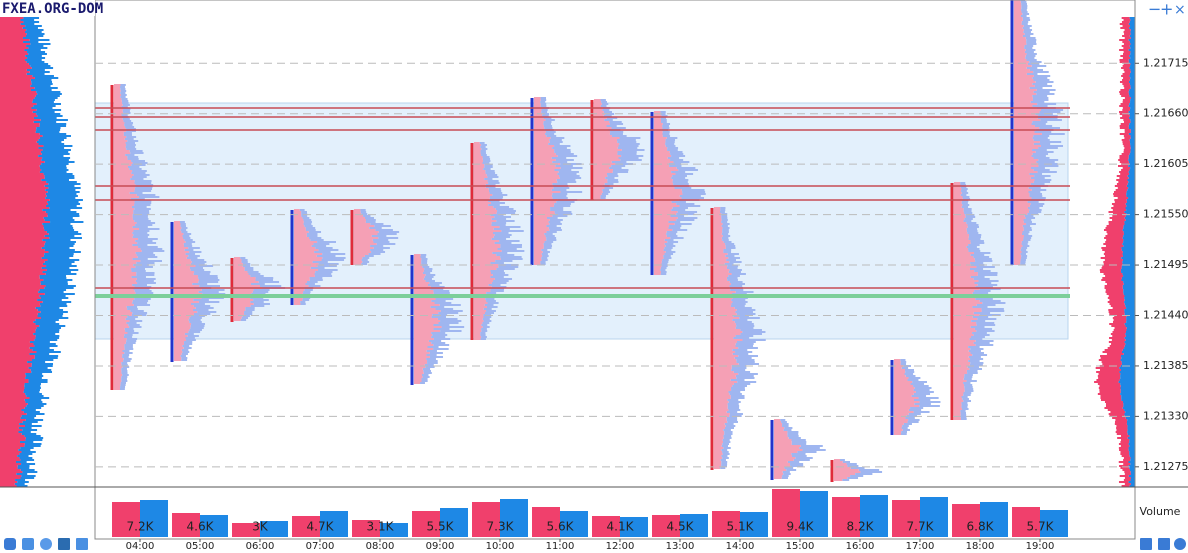  I want to click on chart-icon, so click(82, 544).